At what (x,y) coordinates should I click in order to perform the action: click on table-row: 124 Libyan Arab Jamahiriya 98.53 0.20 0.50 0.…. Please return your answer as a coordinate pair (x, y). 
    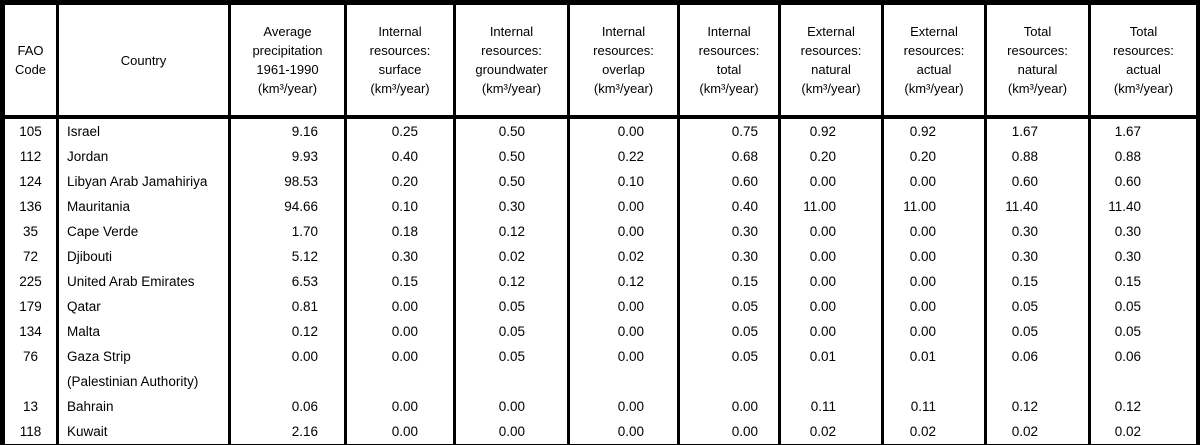
    Looking at the image, I should click on (601, 181).